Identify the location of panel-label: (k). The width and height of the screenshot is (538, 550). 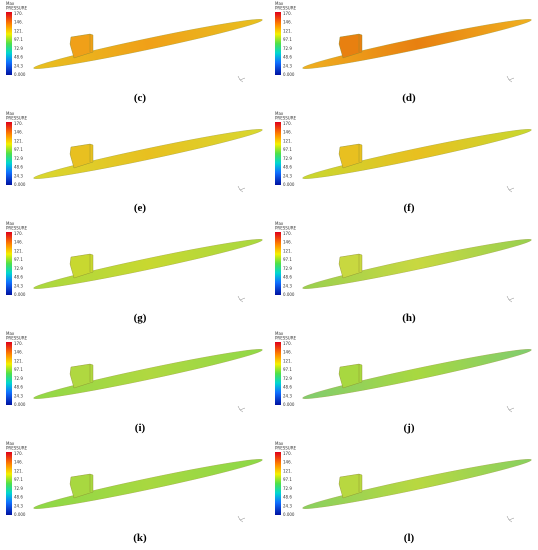
(140, 538).